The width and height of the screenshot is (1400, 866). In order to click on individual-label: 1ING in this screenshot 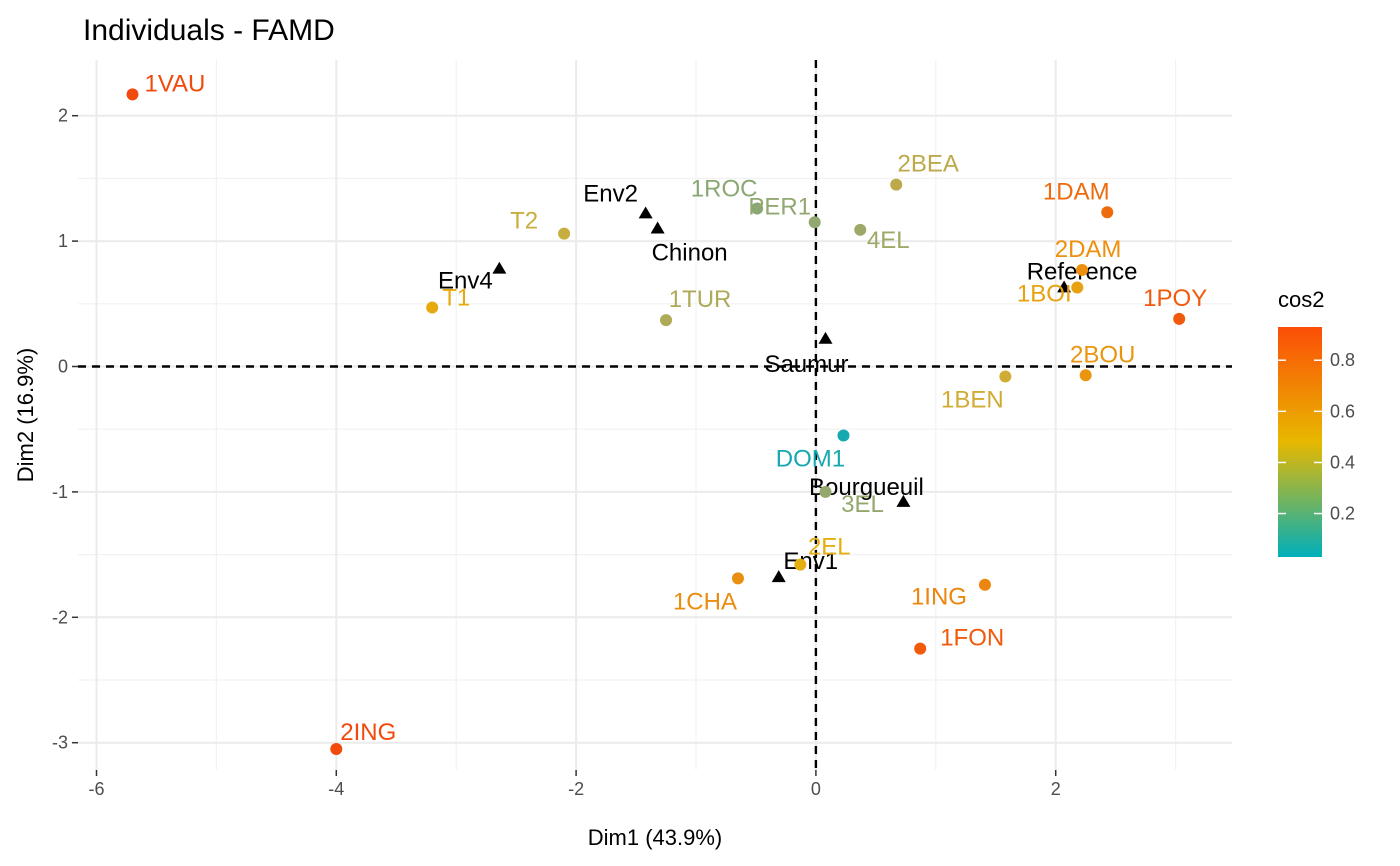, I will do `click(939, 597)`.